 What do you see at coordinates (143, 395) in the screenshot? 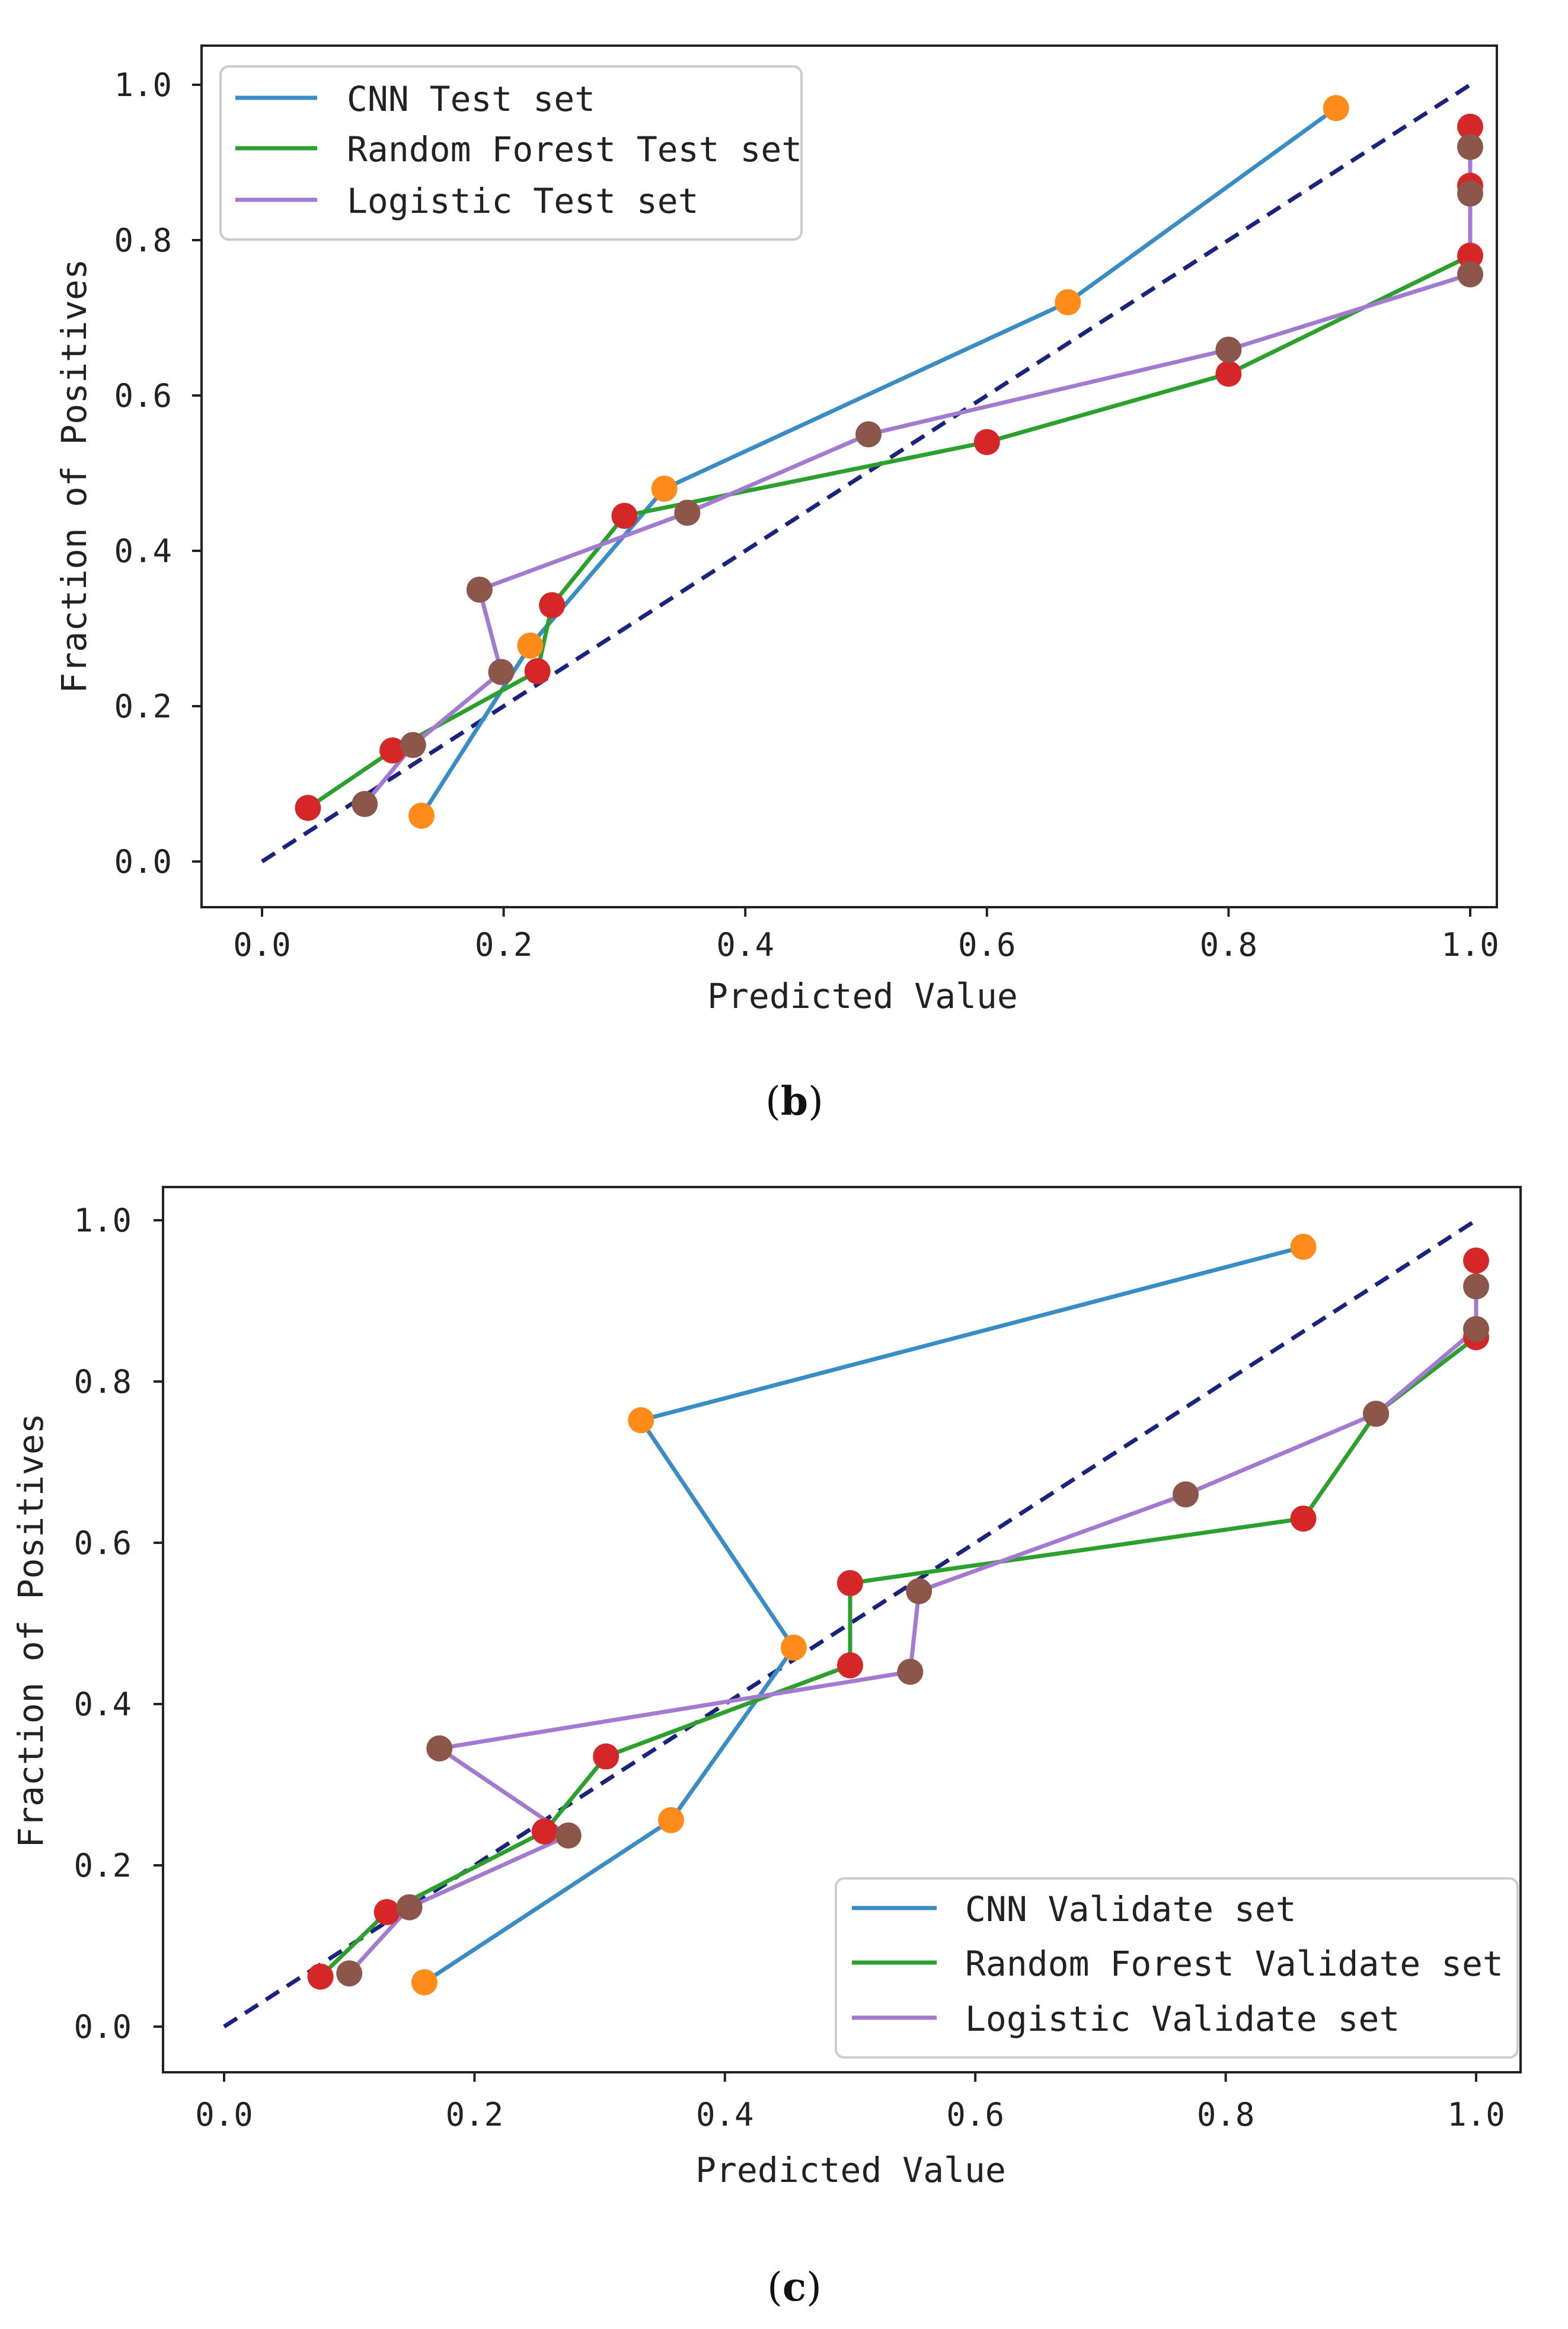
I see `y-tick-label: 0.6` at bounding box center [143, 395].